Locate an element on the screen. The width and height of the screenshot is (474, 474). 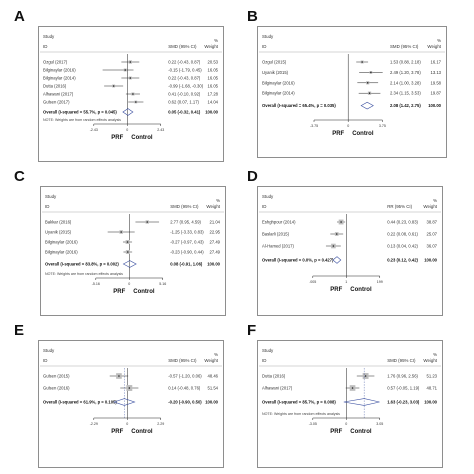
study-ci-text: 0.41 (-0.10, 0.92) is located at coordinates (184, 94).